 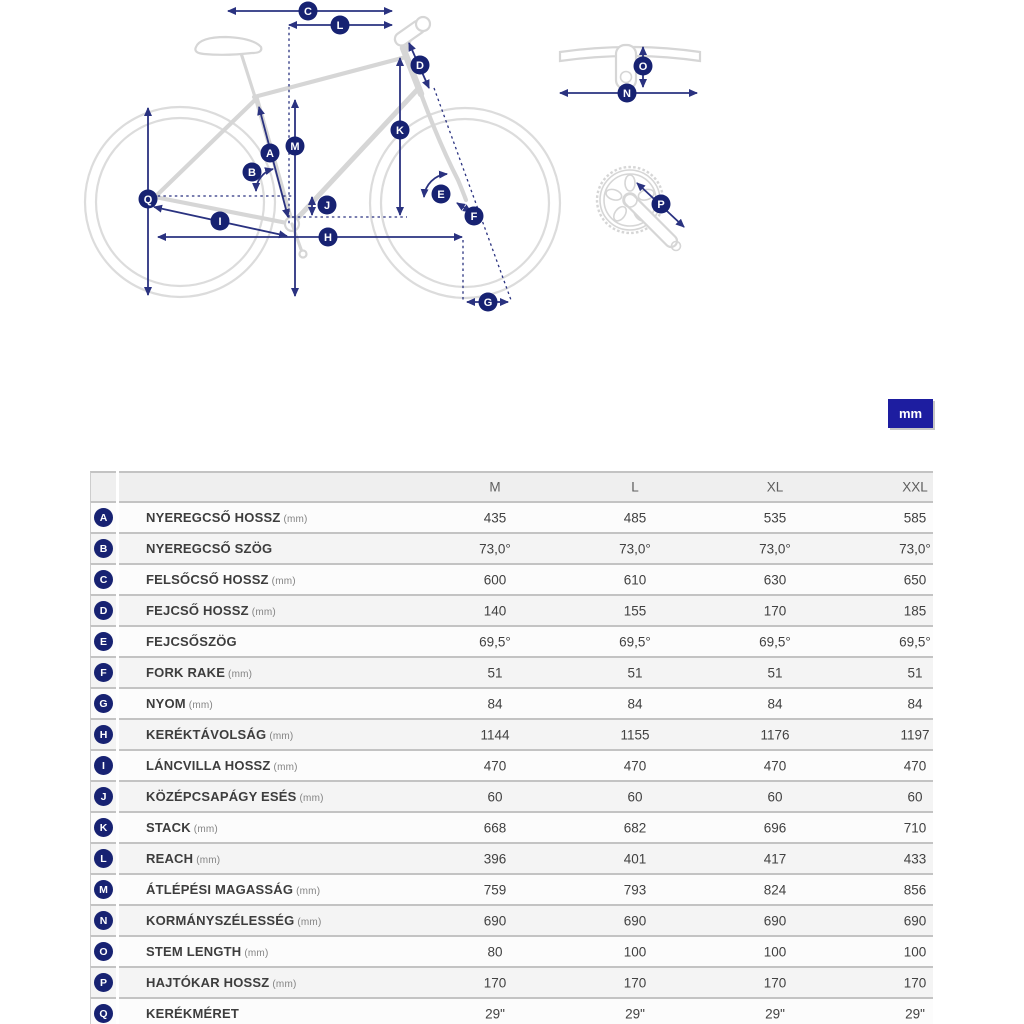 What do you see at coordinates (248, 76) in the screenshot?
I see `seatpost` at bounding box center [248, 76].